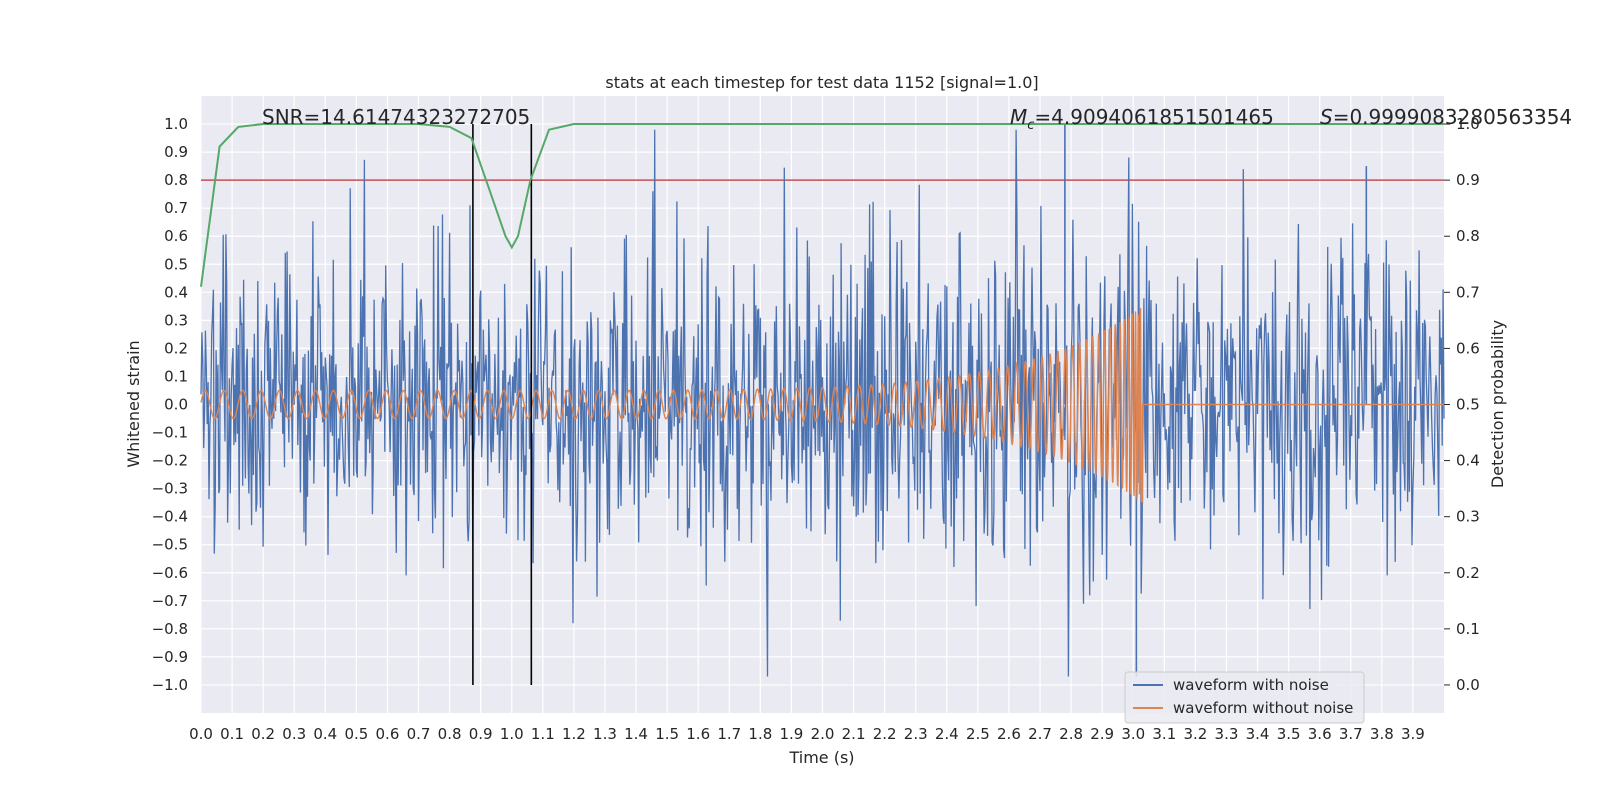 This screenshot has width=1600, height=800. Describe the element at coordinates (170, 685) in the screenshot. I see `y-tick-label: −1.0` at that location.